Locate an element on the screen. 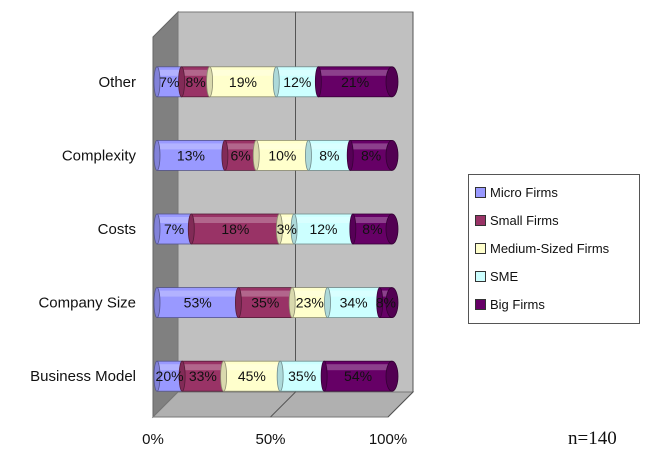  category-label: Company Size is located at coordinates (87, 303).